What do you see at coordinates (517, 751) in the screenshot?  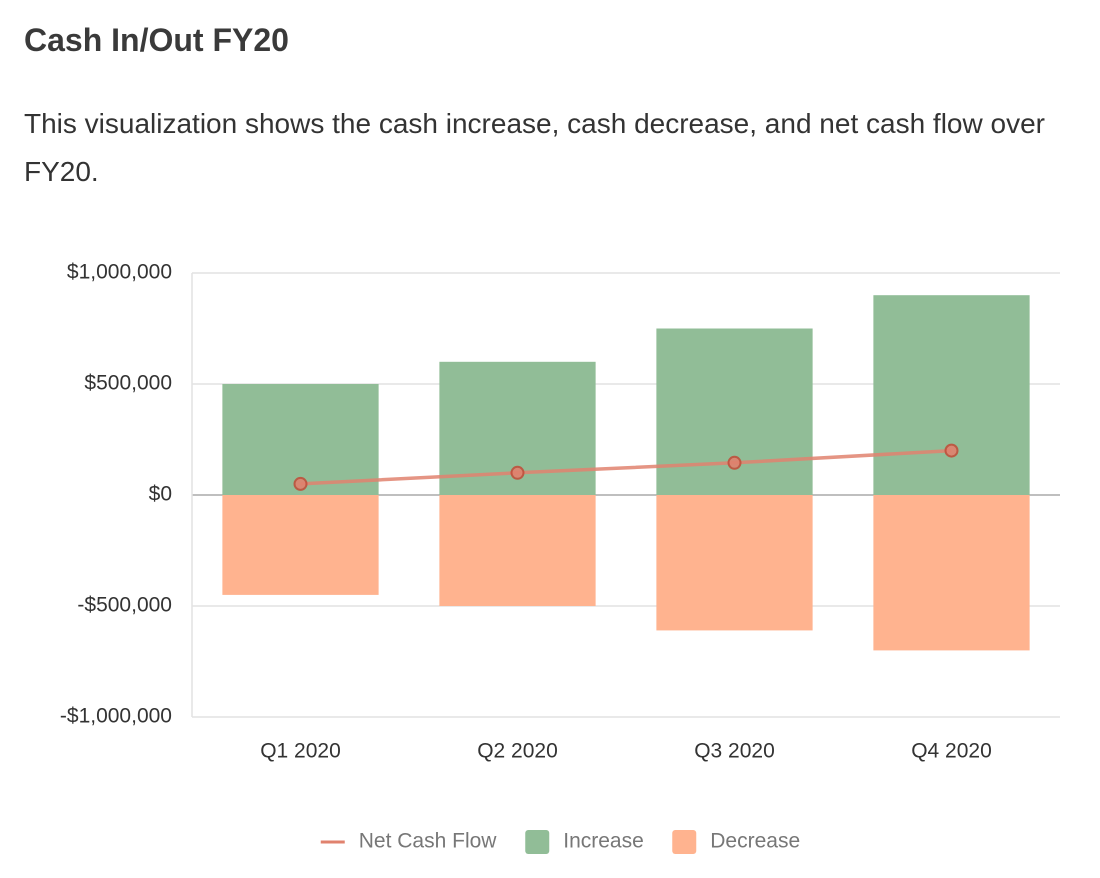 I see `x-tick-label: Q2 2020` at bounding box center [517, 751].